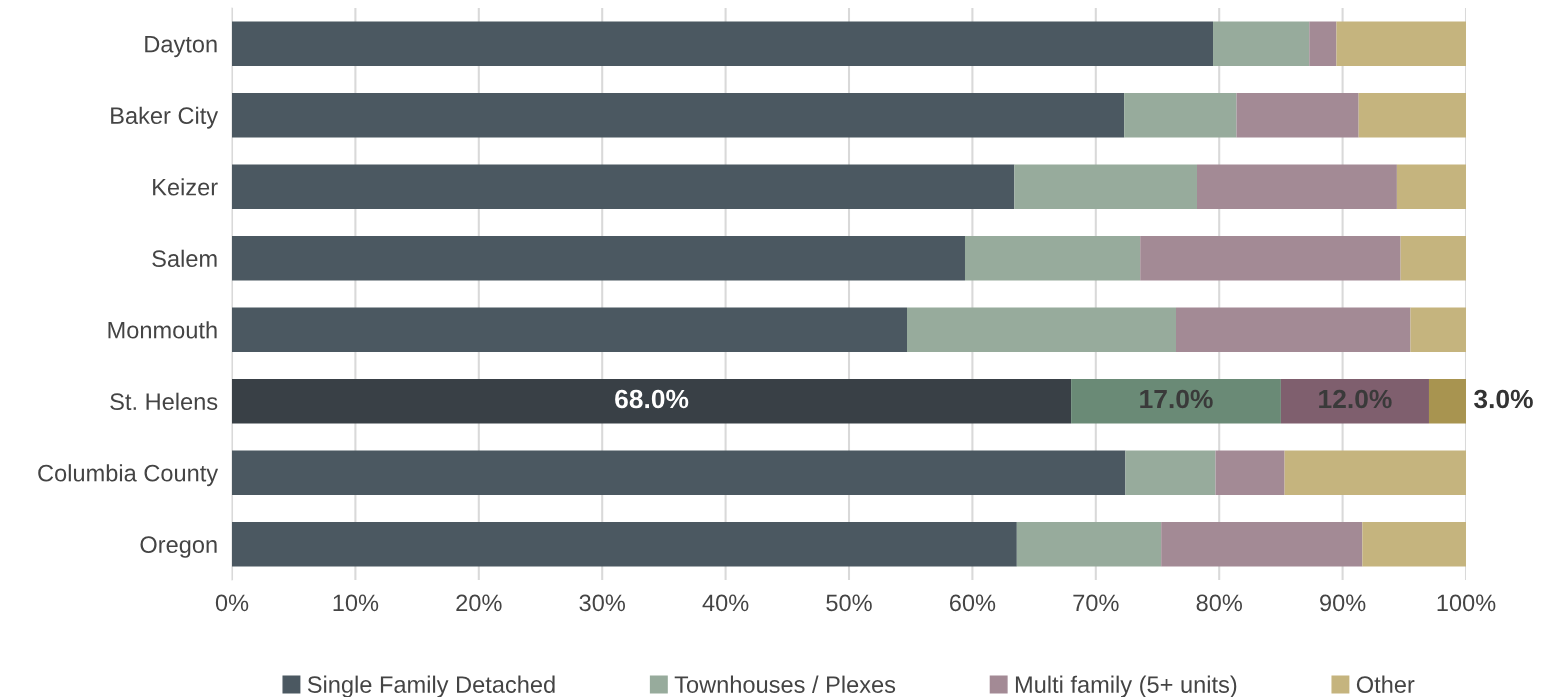  What do you see at coordinates (431, 686) in the screenshot?
I see `legend-label: Single Family Detached` at bounding box center [431, 686].